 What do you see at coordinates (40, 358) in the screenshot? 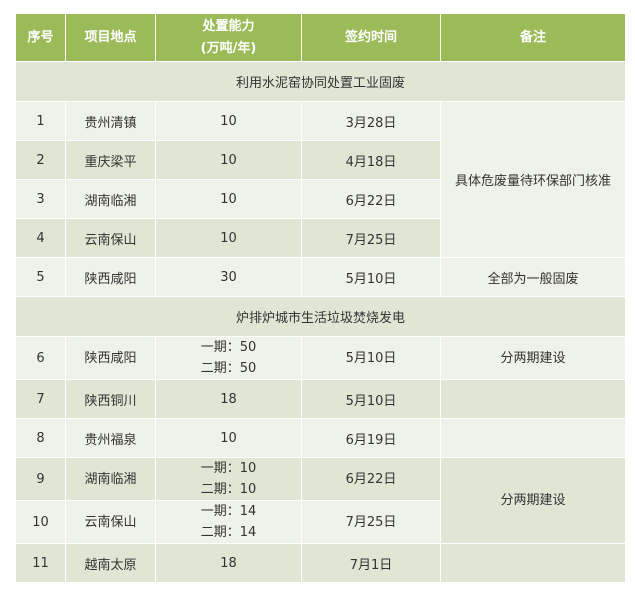
I see `cell-no: 6` at bounding box center [40, 358].